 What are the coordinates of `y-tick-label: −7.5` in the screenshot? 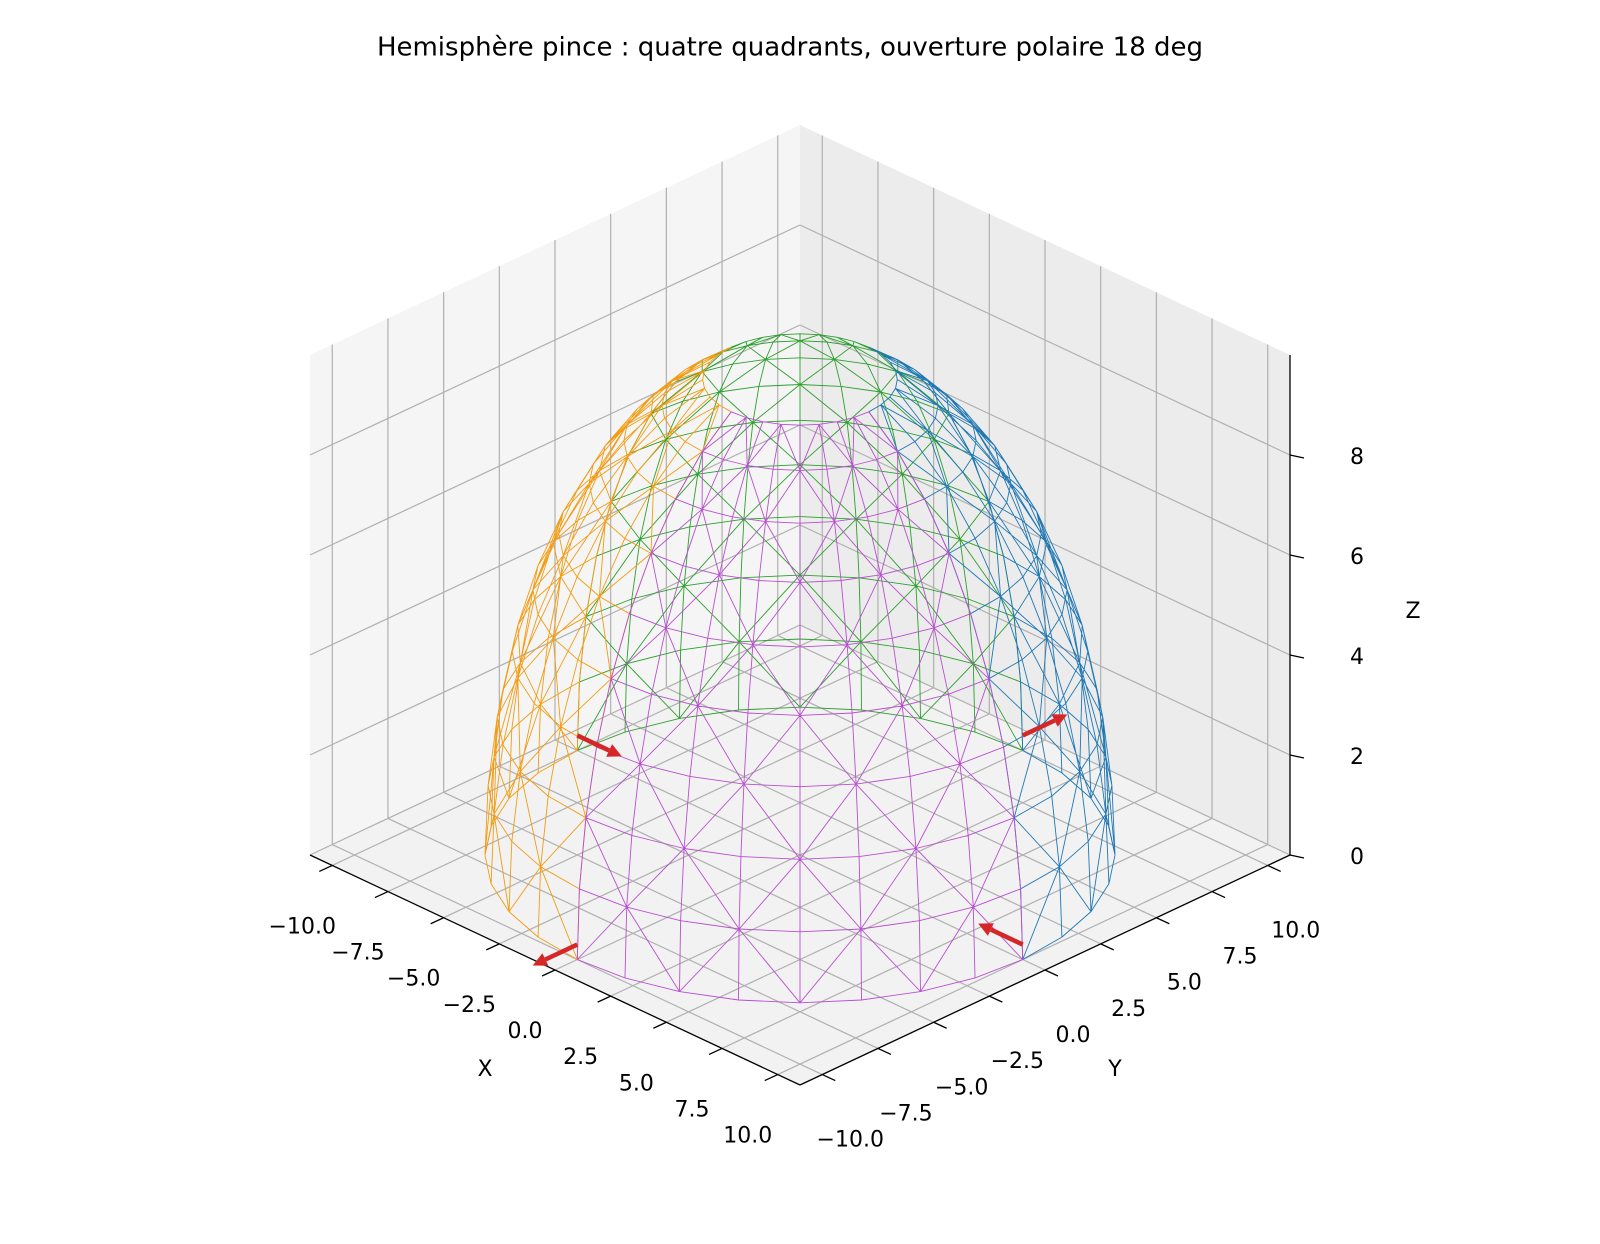 It's located at (905, 1113).